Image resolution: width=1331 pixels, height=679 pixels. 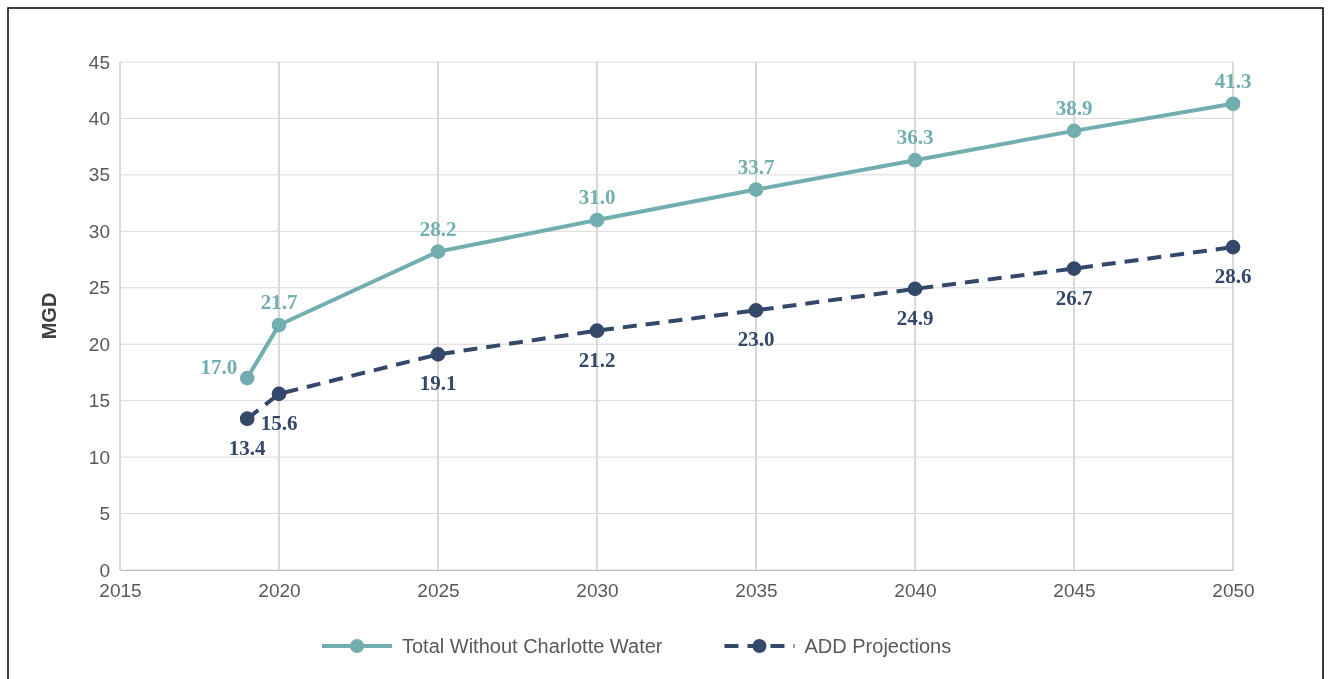 I want to click on y-tick-label: 40, so click(x=99, y=119).